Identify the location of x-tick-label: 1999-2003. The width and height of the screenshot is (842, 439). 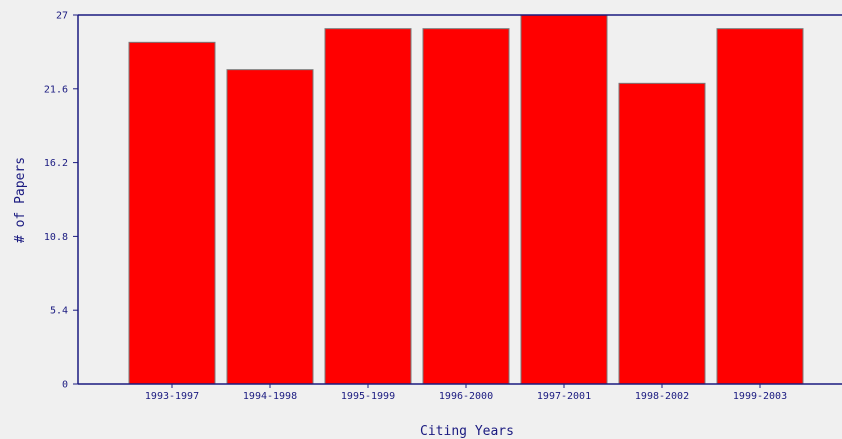
(760, 396).